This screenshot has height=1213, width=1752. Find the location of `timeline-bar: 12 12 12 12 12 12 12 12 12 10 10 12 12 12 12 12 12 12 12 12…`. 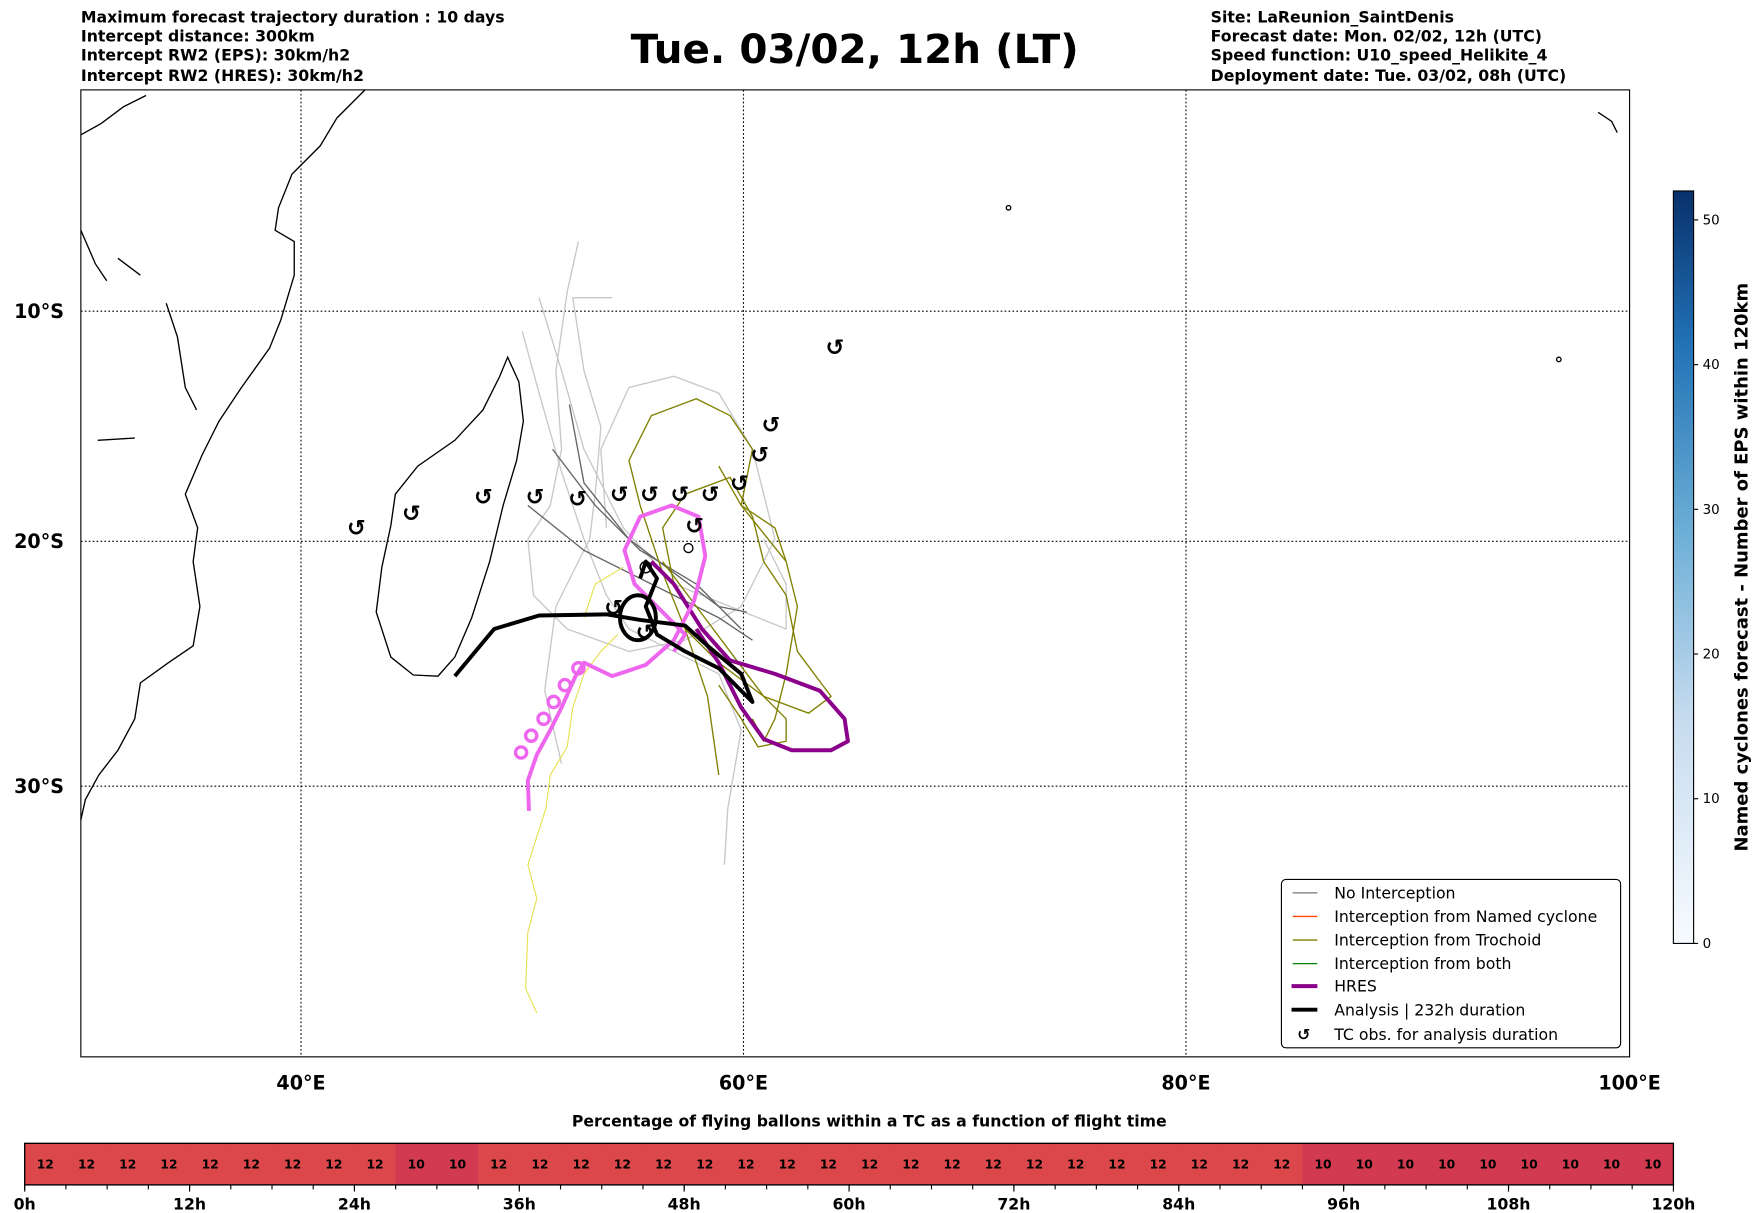

timeline-bar: 12 12 12 12 12 12 12 12 12 10 10 12 12 12 12 12 12 12 12 12… is located at coordinates (854, 1177).